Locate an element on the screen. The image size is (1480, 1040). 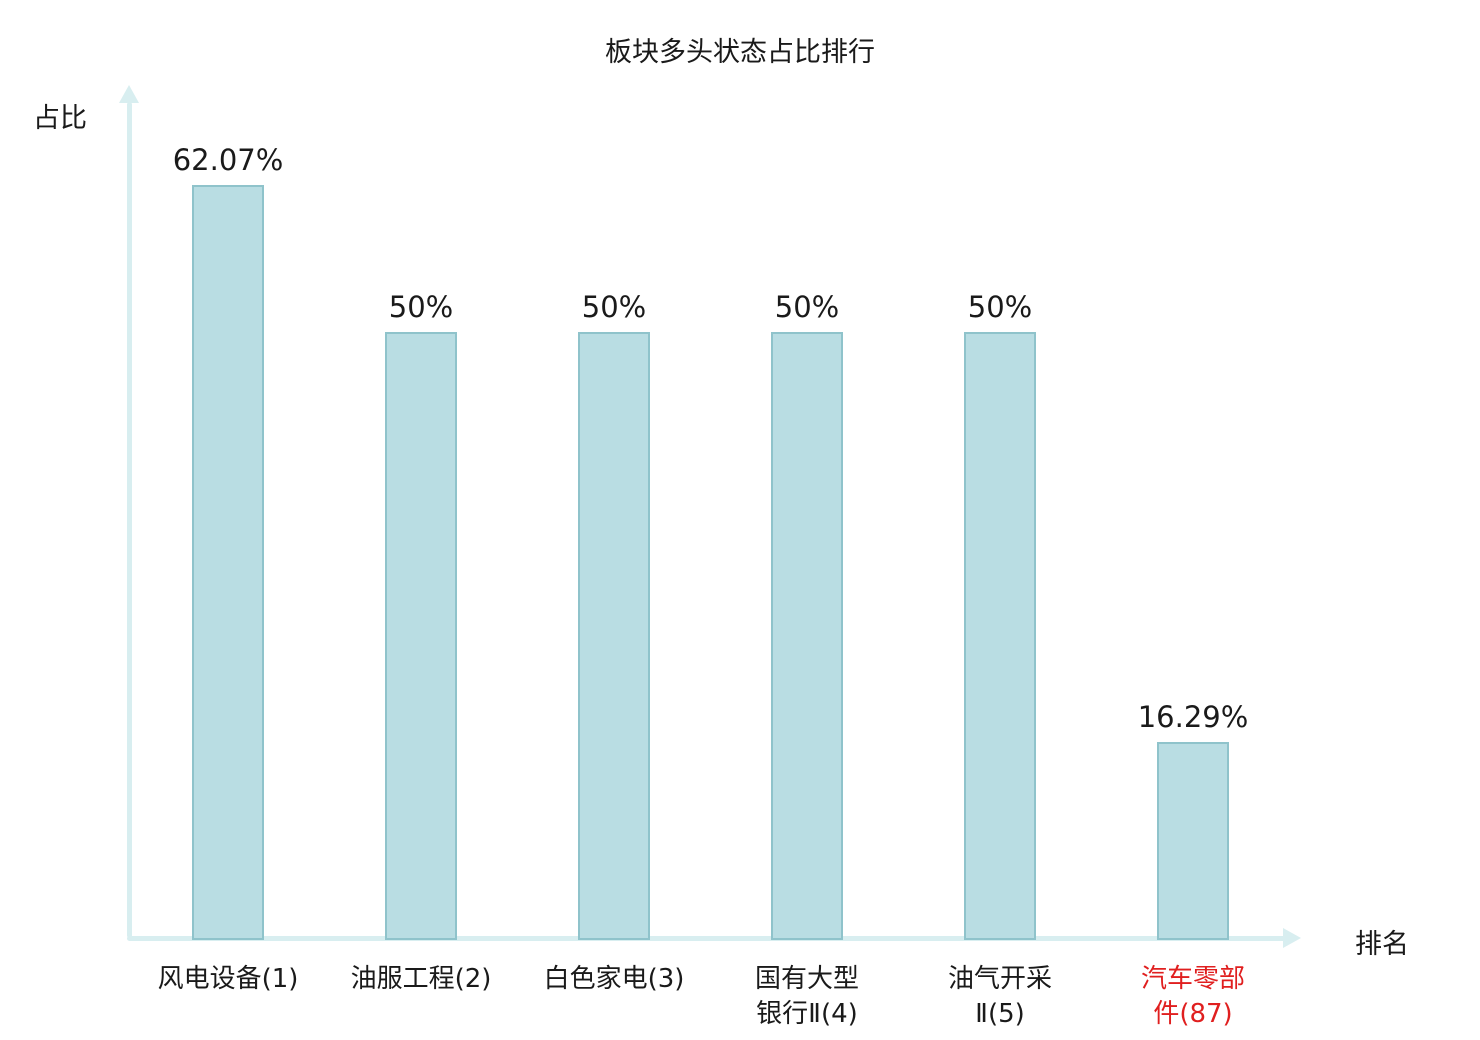
bar-value-label: 62.07% is located at coordinates (228, 160).